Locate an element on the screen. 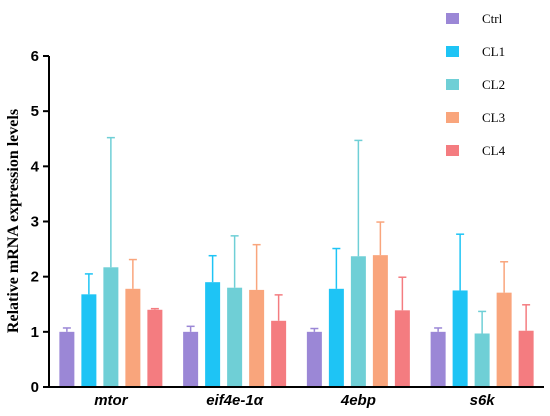 The image size is (550, 416). category-label: 4ebp is located at coordinates (358, 400).